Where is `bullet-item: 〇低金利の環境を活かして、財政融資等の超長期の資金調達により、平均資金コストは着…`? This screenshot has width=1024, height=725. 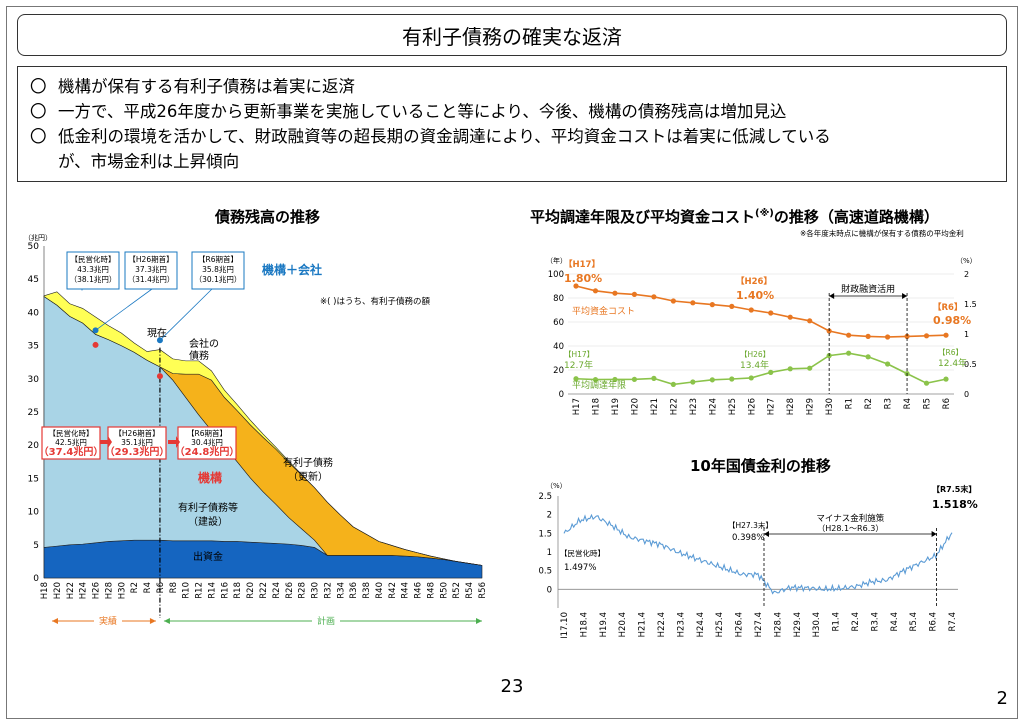
bullet-item: 〇低金利の環境を活かして、財政融資等の超長期の資金調達により、平均資金コストは着… is located at coordinates (430, 136).